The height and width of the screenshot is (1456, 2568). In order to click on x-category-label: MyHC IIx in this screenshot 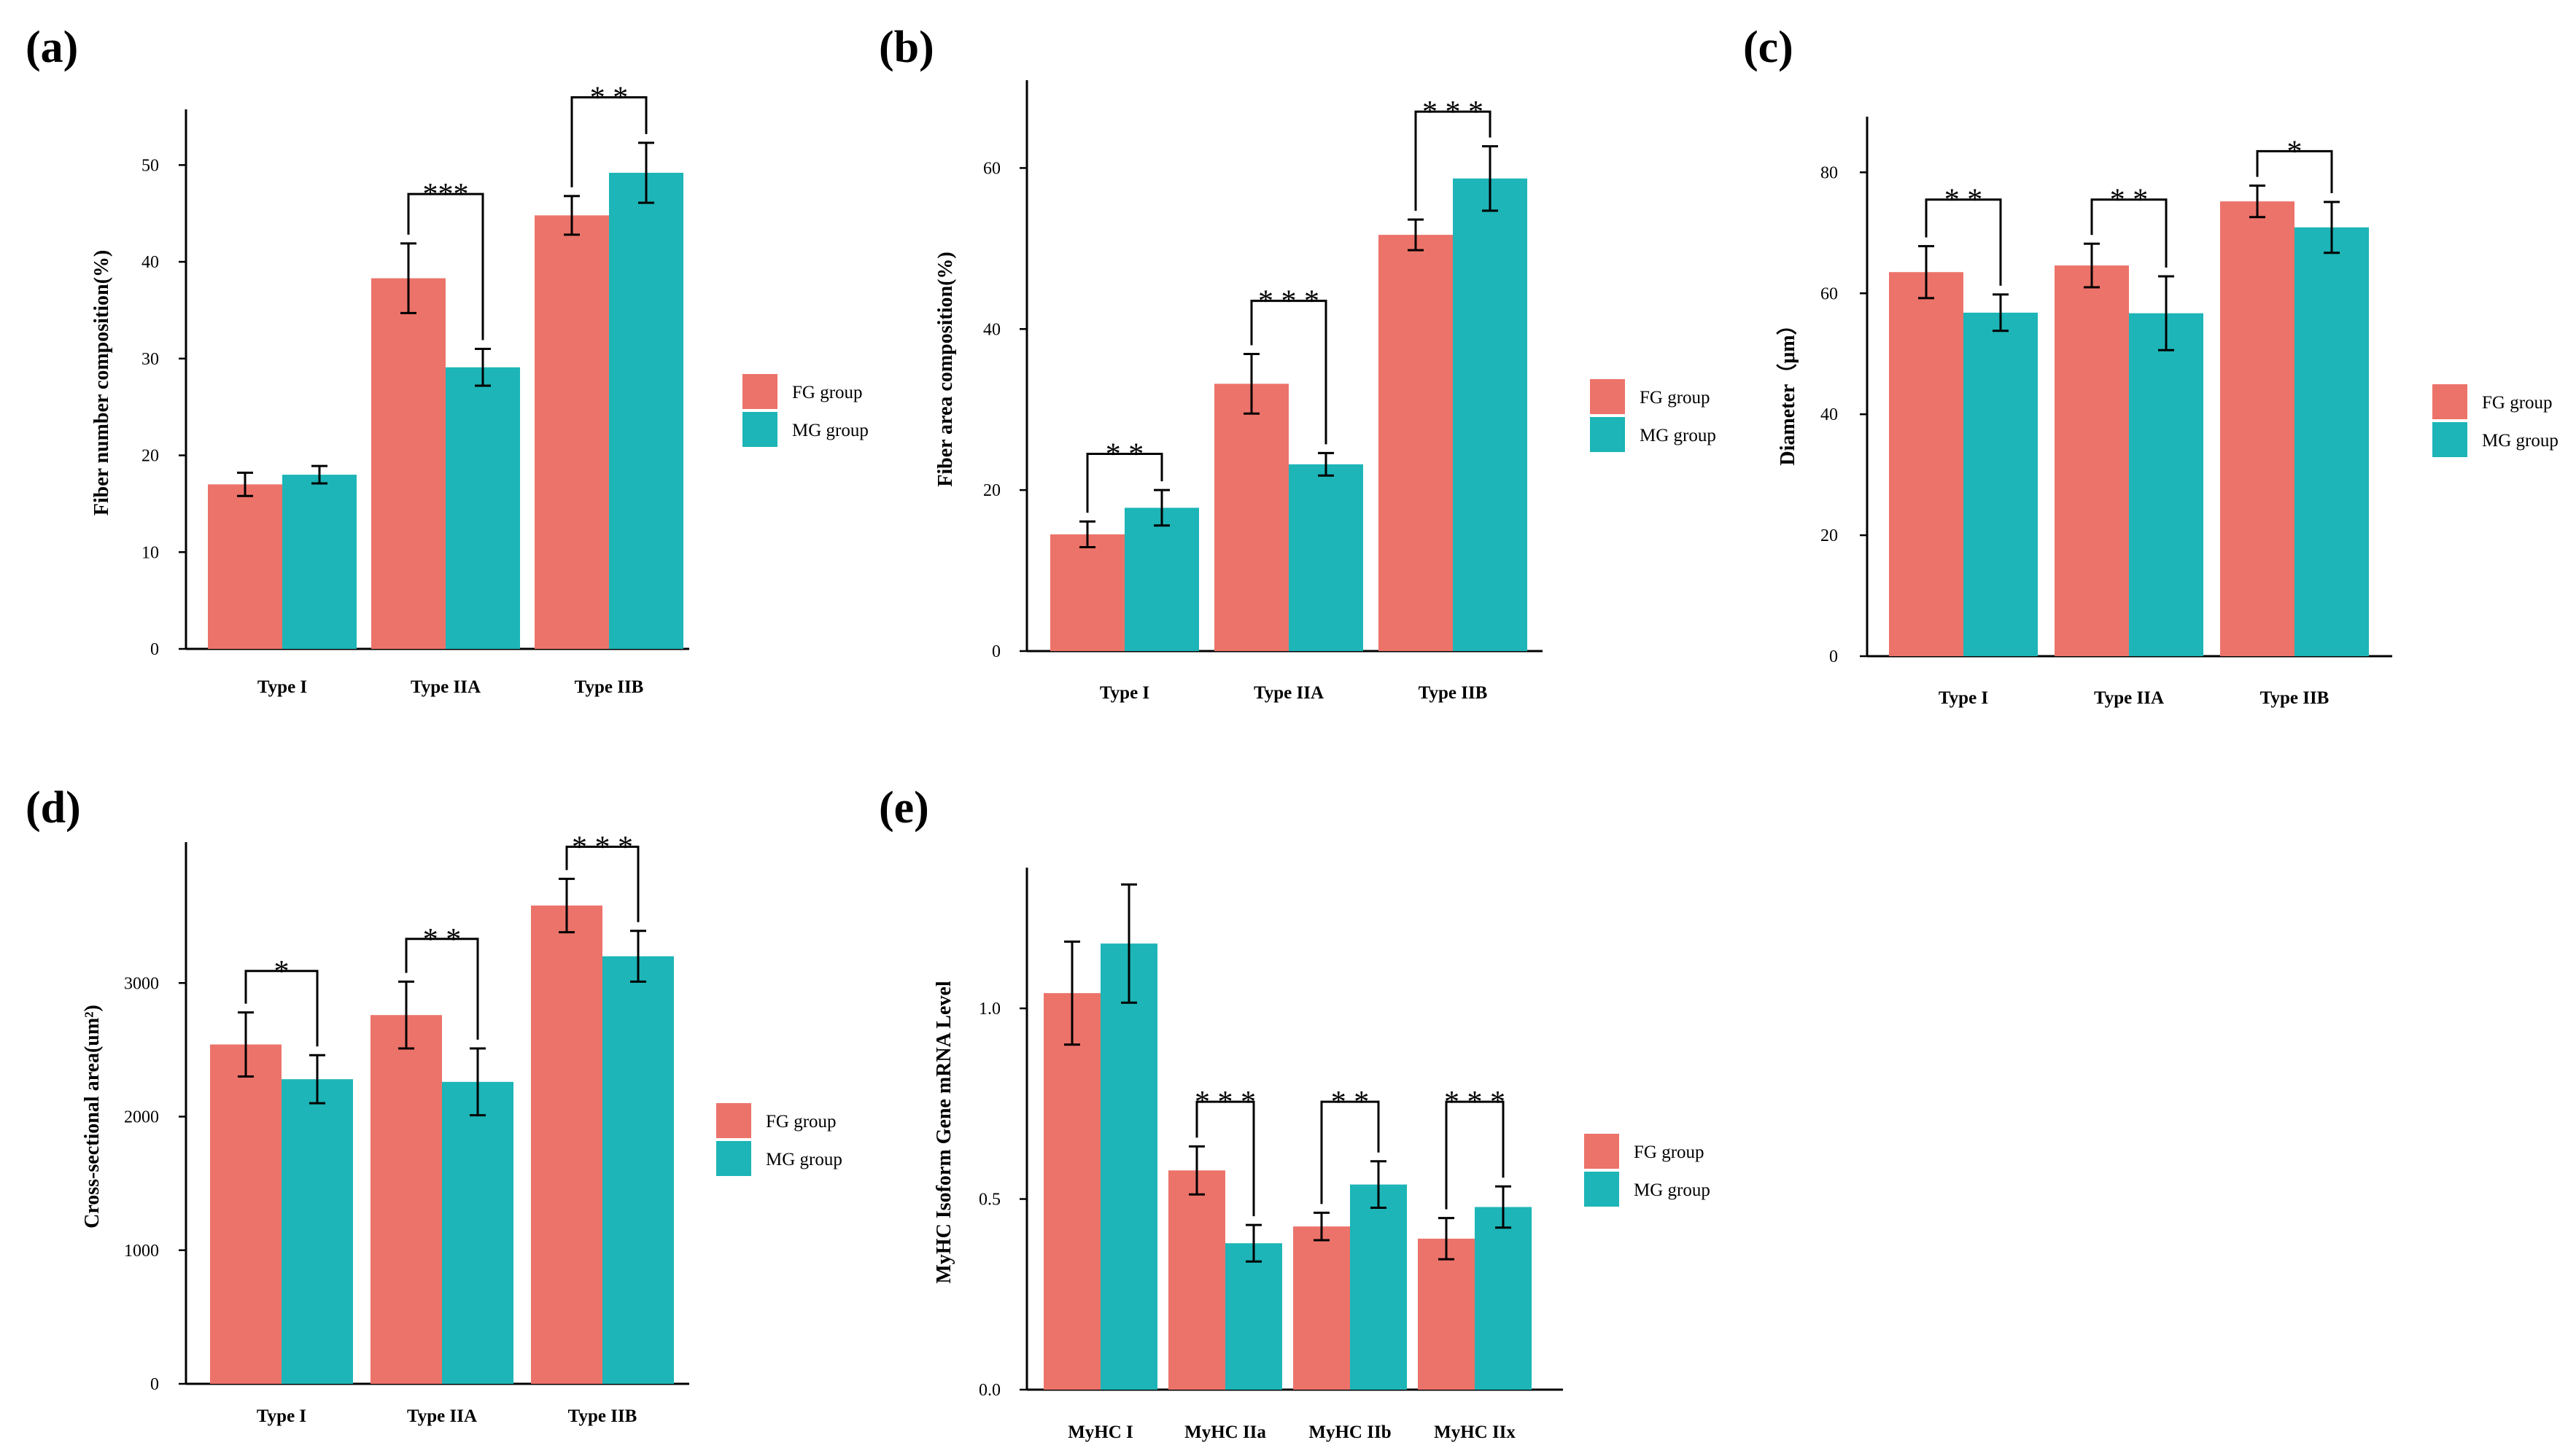, I will do `click(1475, 1432)`.